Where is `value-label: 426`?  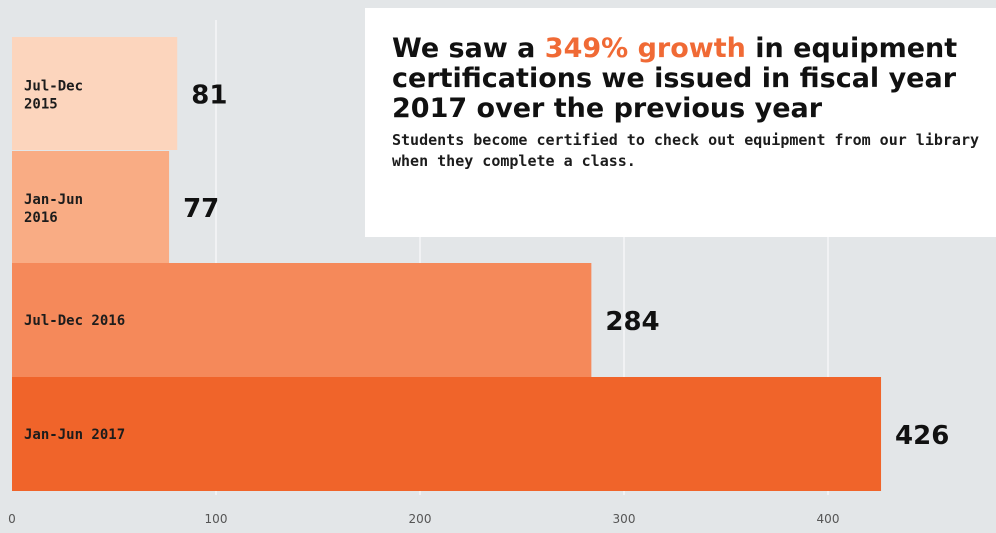
value-label: 426 is located at coordinates (922, 436).